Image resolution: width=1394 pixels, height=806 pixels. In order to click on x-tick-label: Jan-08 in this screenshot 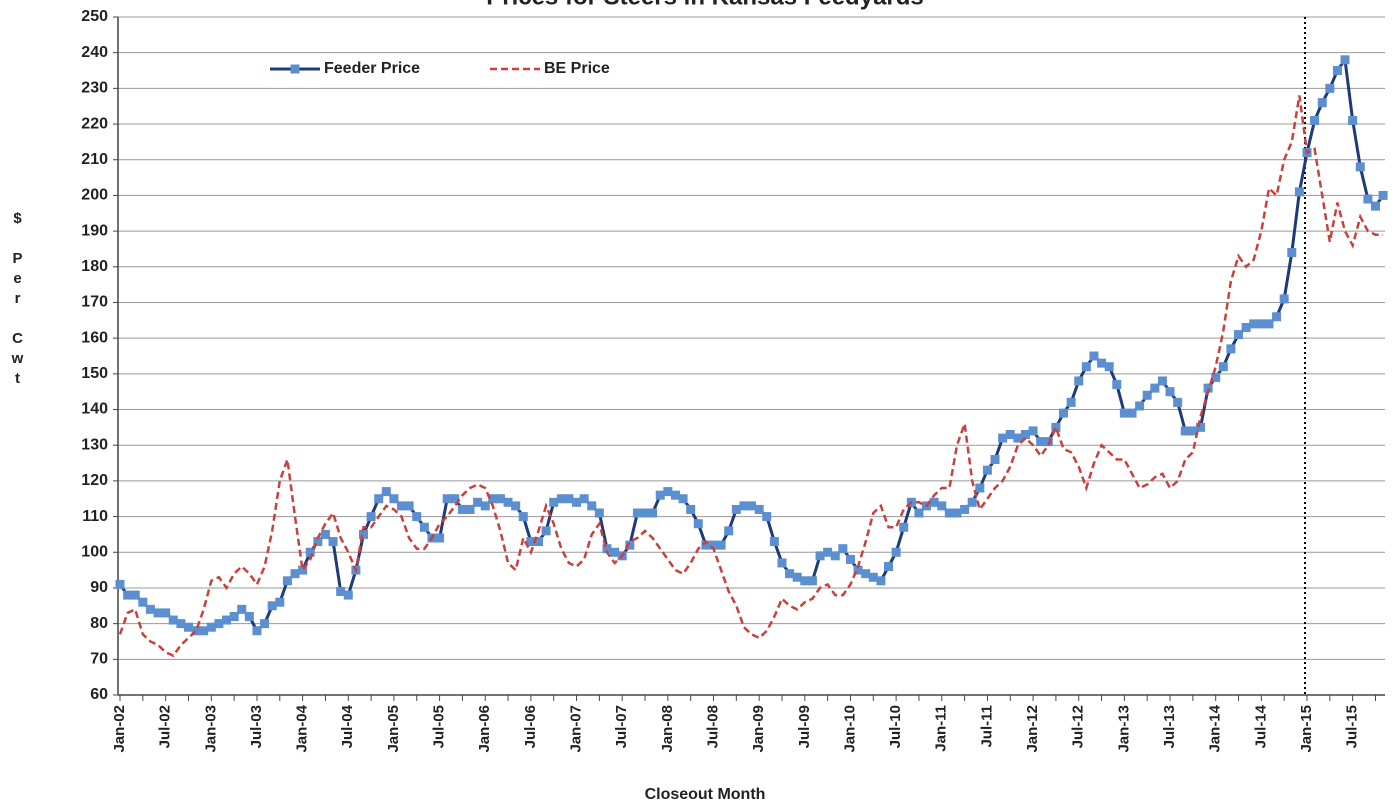, I will do `click(667, 729)`.